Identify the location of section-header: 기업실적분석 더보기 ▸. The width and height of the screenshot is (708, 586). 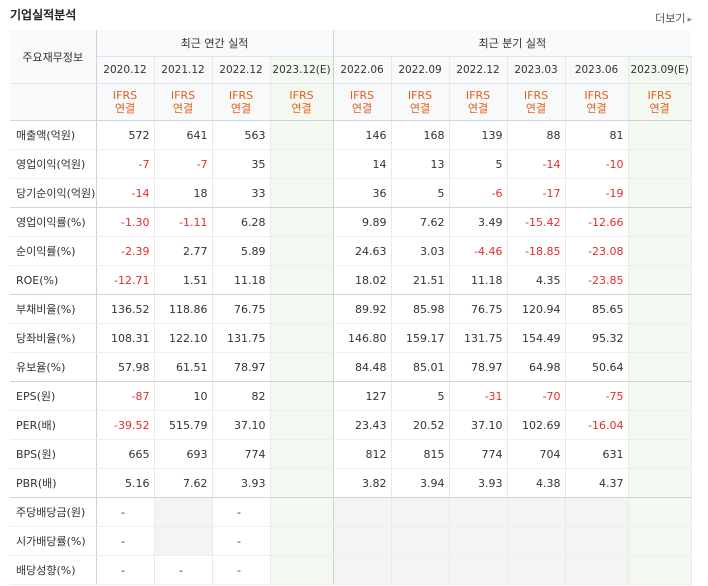
(354, 15).